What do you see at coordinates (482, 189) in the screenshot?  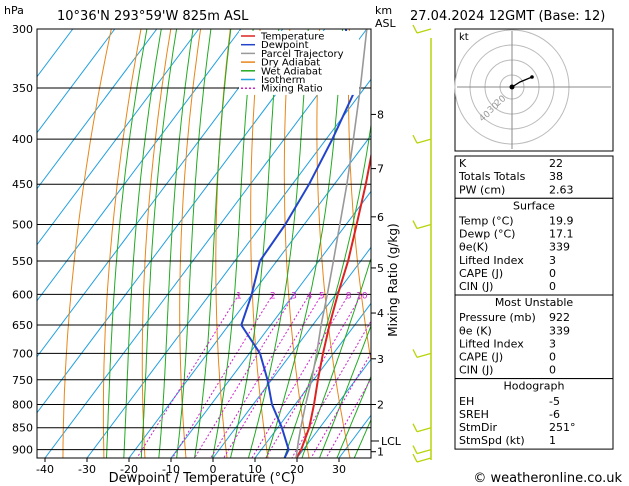 I see `indices-row-label: PW (cm)` at bounding box center [482, 189].